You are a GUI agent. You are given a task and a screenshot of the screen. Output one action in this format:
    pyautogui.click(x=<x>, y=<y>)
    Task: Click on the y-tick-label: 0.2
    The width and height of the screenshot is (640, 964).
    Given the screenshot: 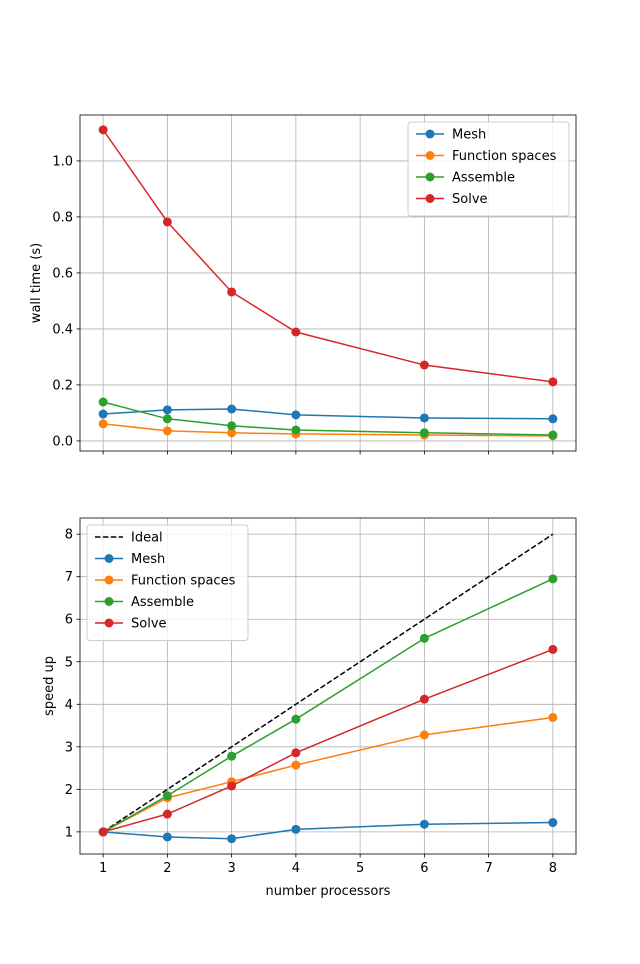 What is the action you would take?
    pyautogui.click(x=62, y=385)
    